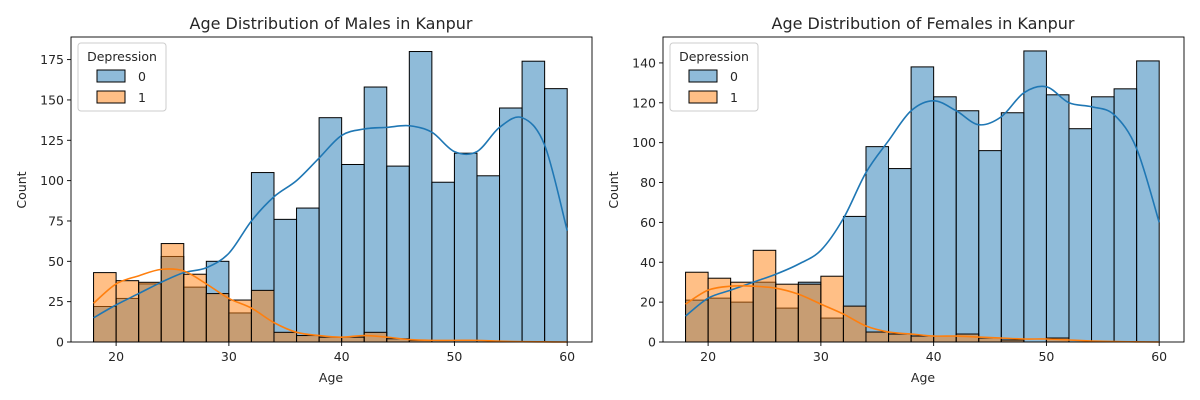  I want to click on y-tick-label: 20, so click(648, 302).